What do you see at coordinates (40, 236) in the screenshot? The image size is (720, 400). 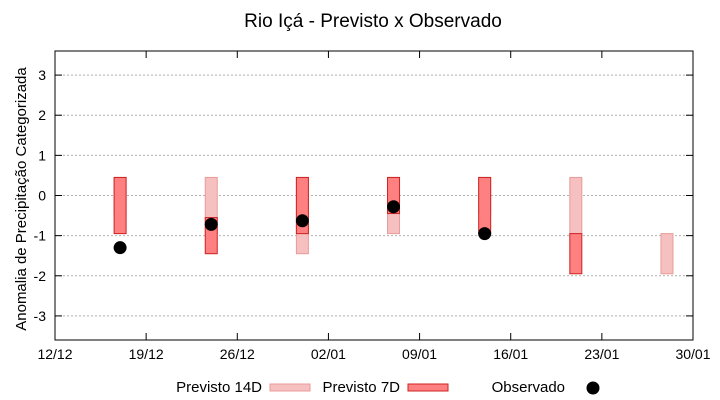 I see `y-tick-label: -1` at bounding box center [40, 236].